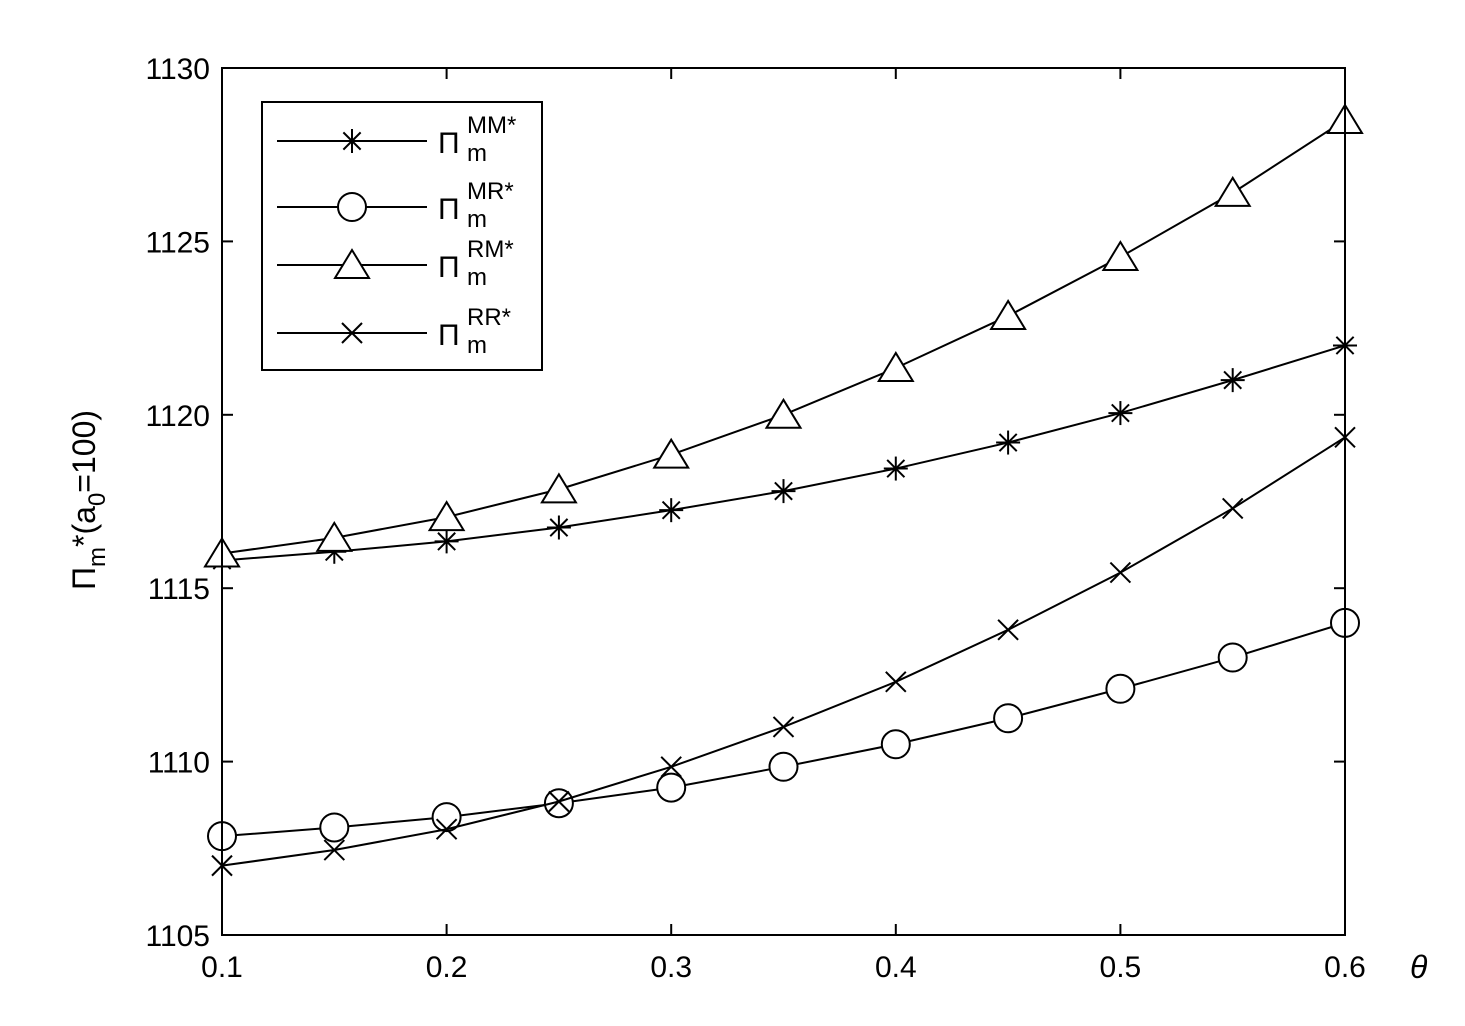  Describe the element at coordinates (179, 589) in the screenshot. I see `y-tick-label: 1115` at that location.